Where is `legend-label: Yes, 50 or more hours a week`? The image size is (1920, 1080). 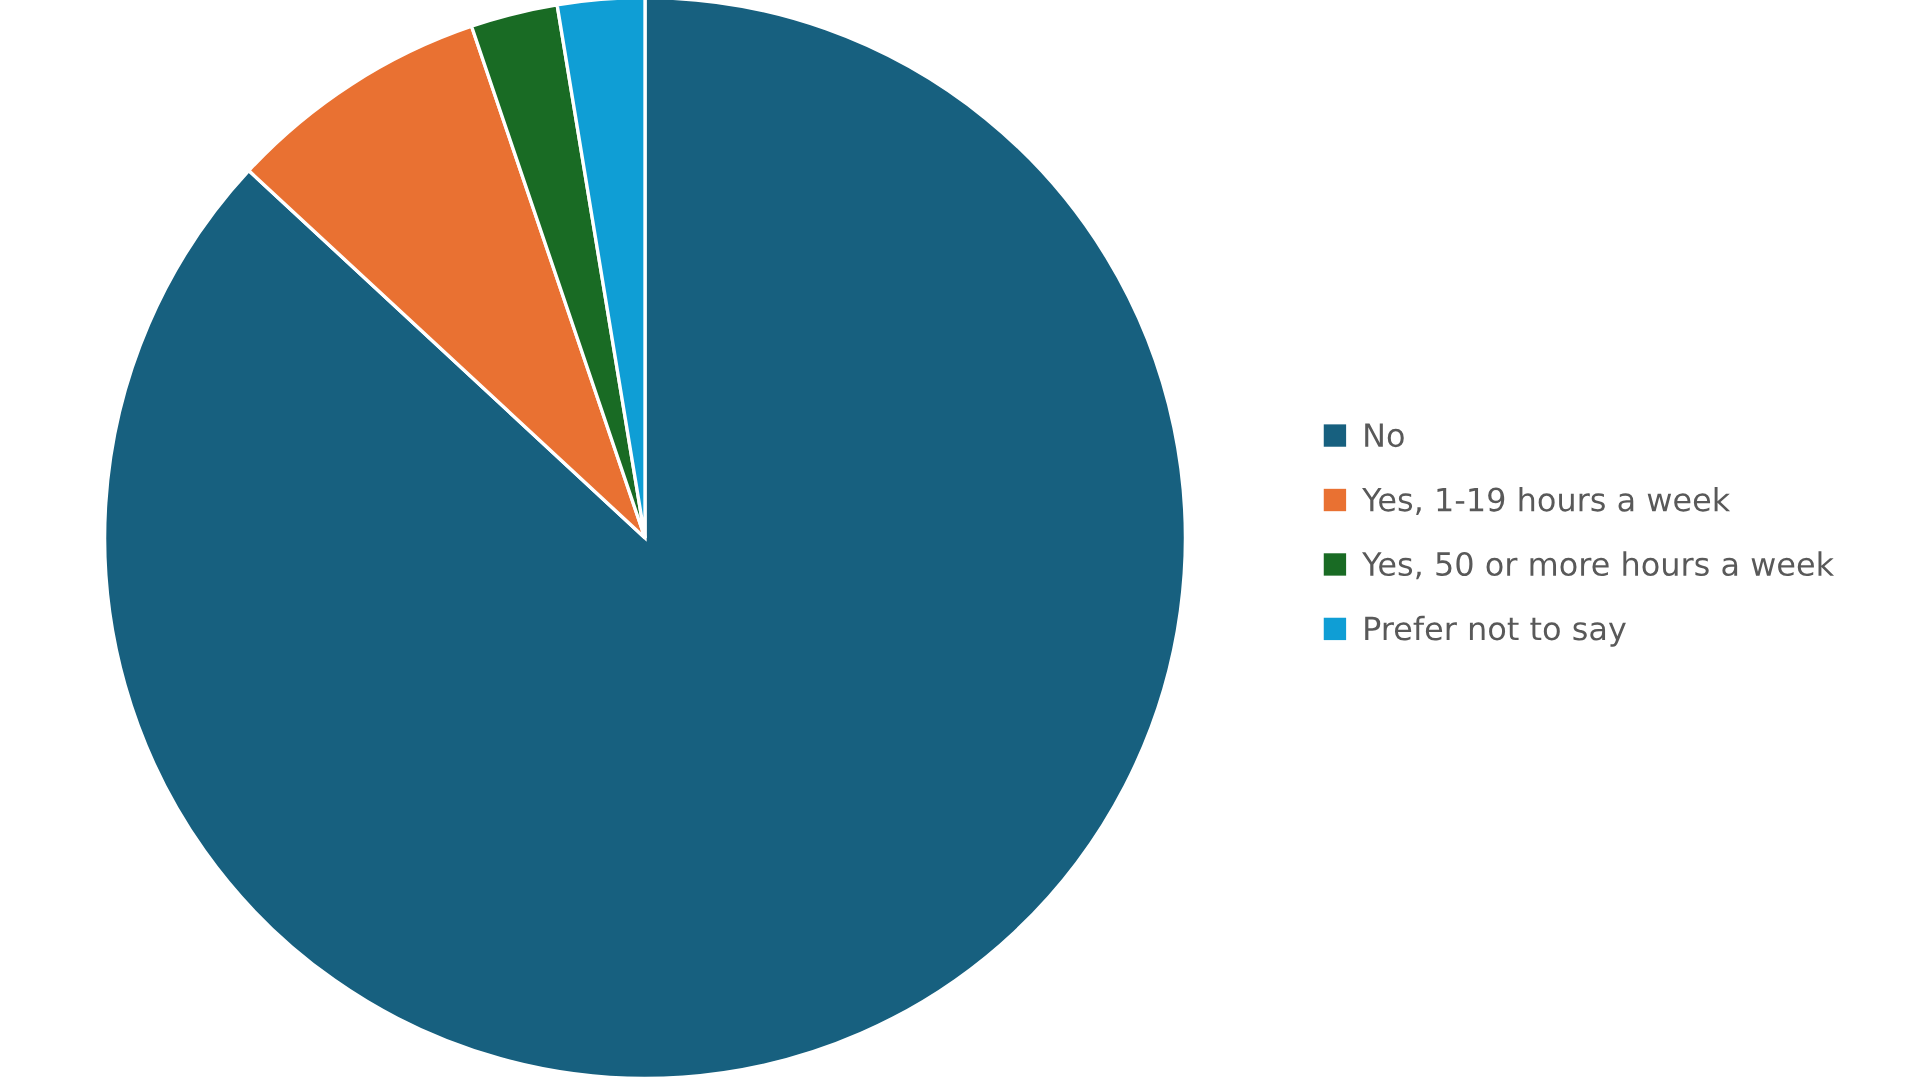 legend-label: Yes, 50 or more hours a week is located at coordinates (1598, 565).